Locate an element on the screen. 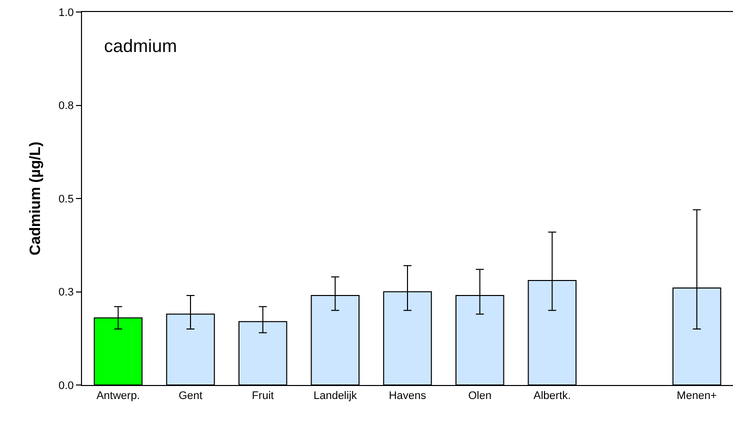  y-tick-label: 0.3 is located at coordinates (66, 292).